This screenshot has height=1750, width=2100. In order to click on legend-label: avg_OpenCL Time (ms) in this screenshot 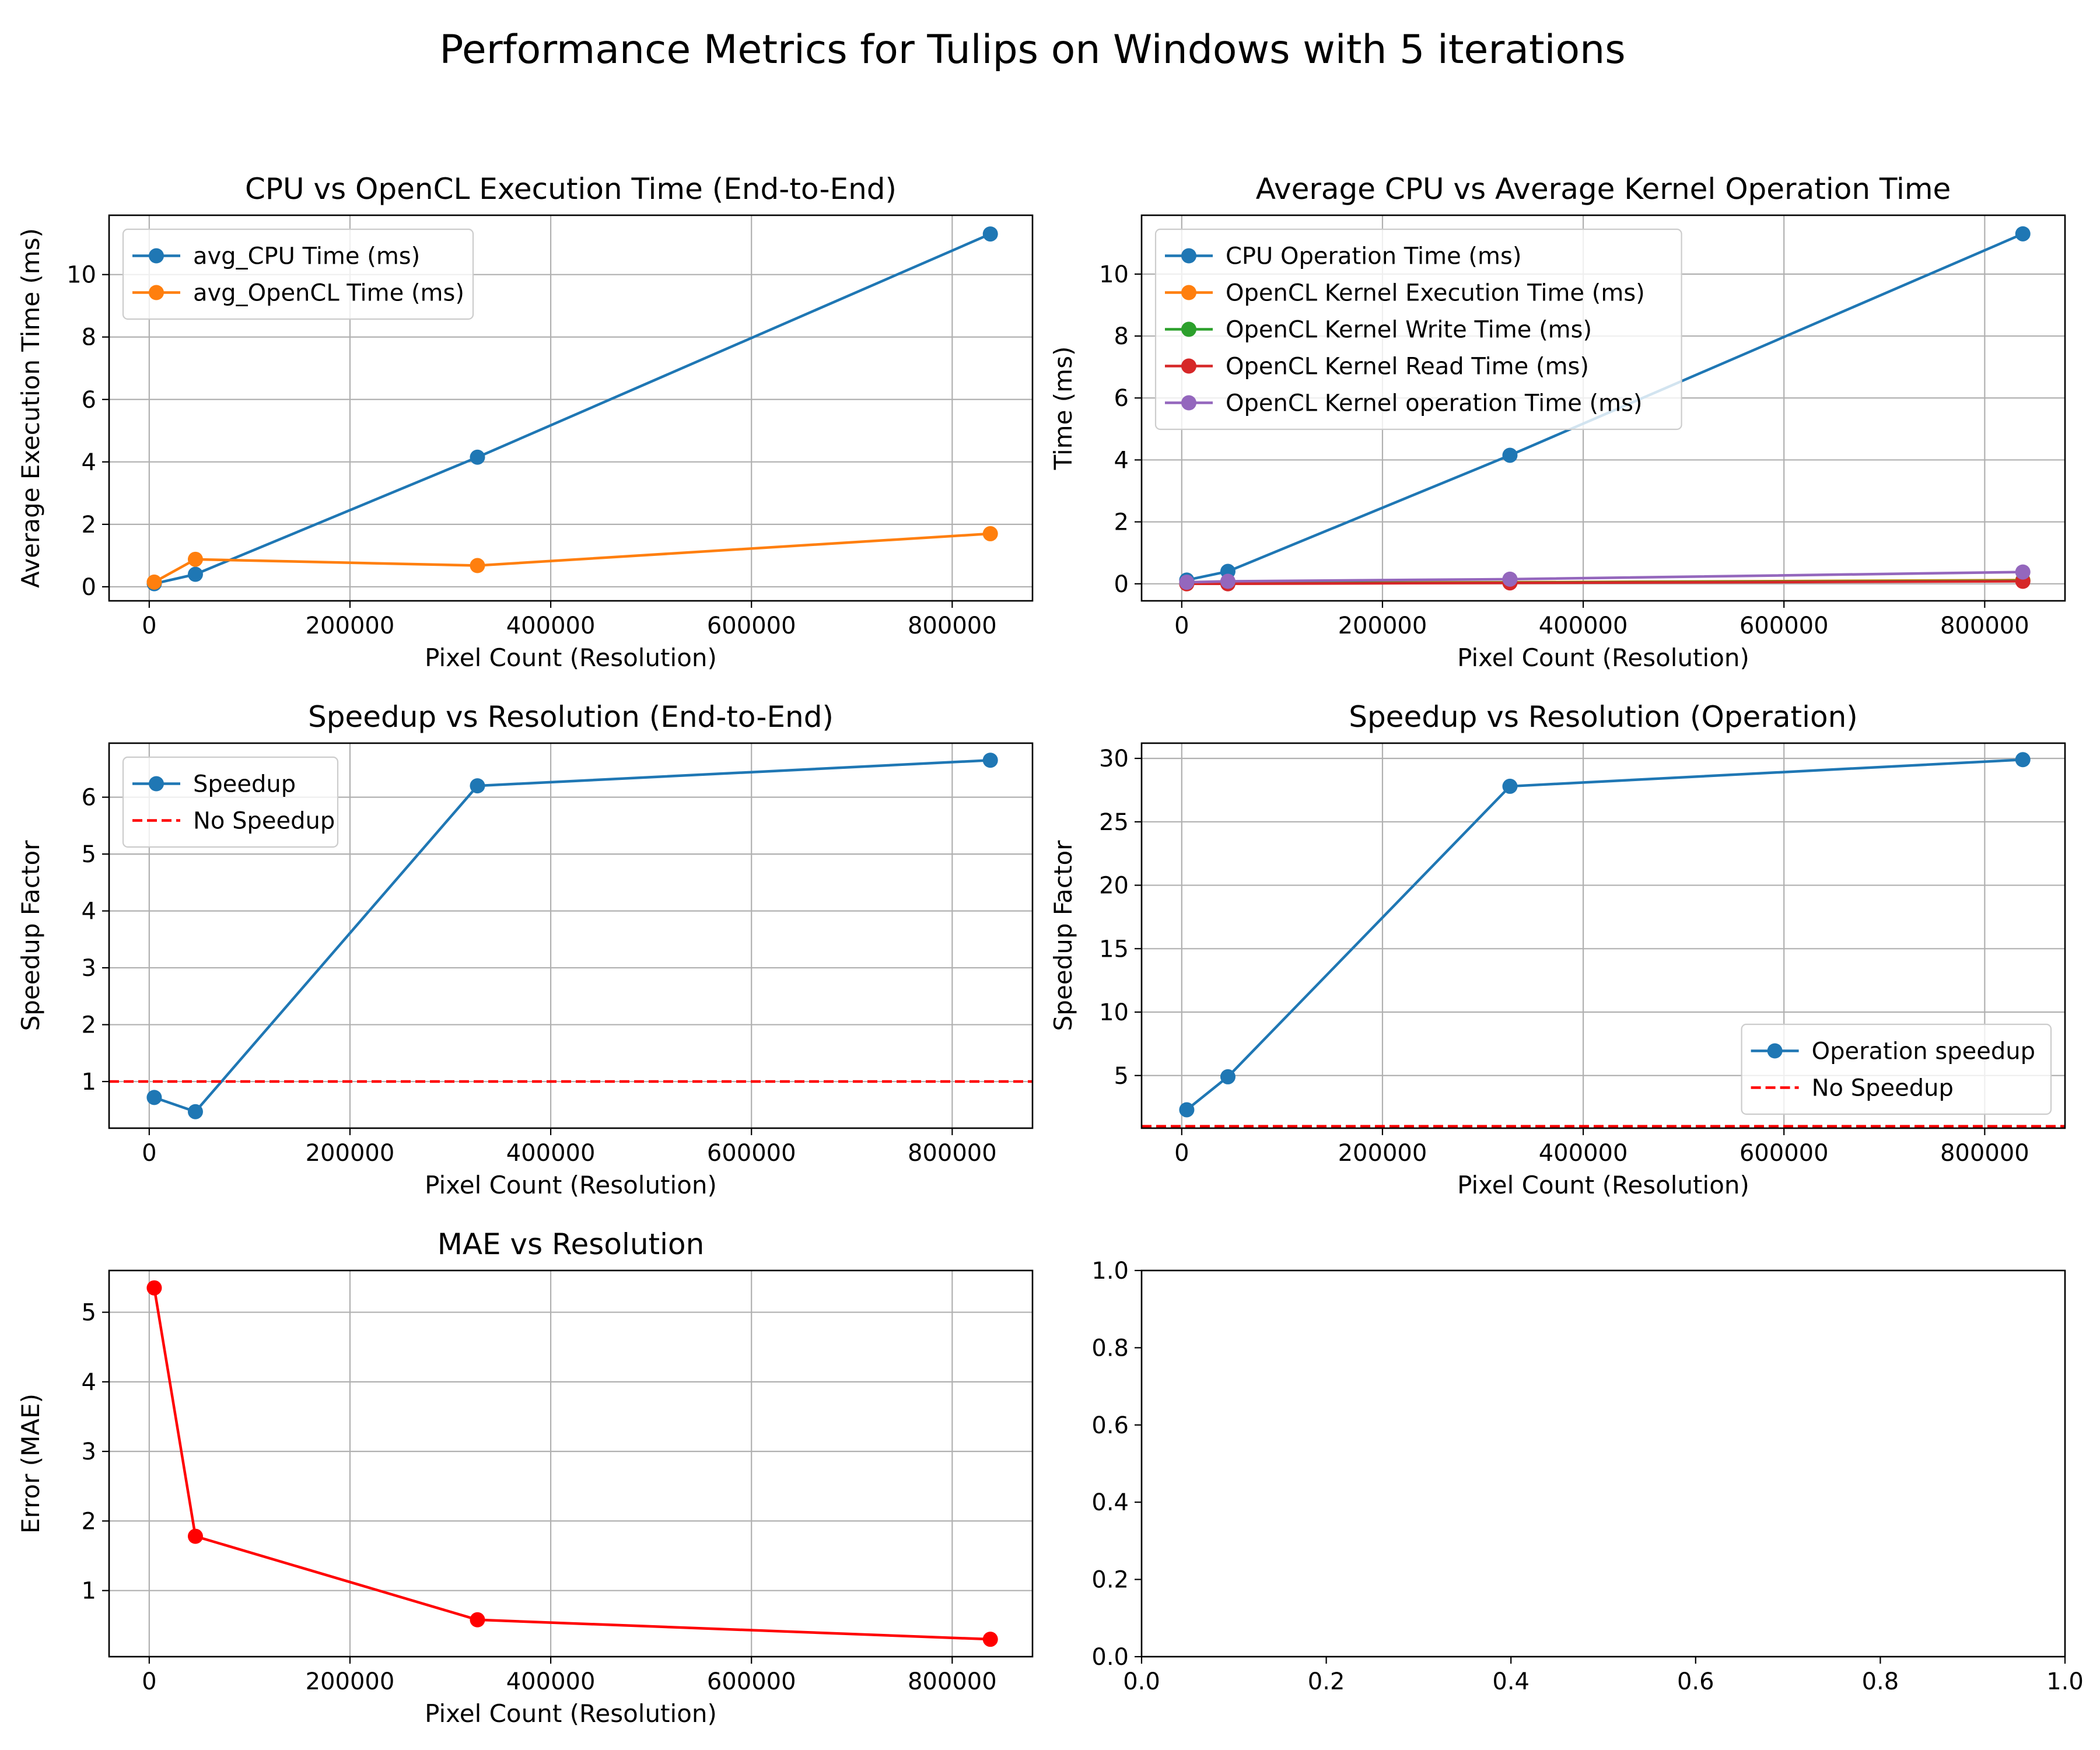, I will do `click(328, 293)`.